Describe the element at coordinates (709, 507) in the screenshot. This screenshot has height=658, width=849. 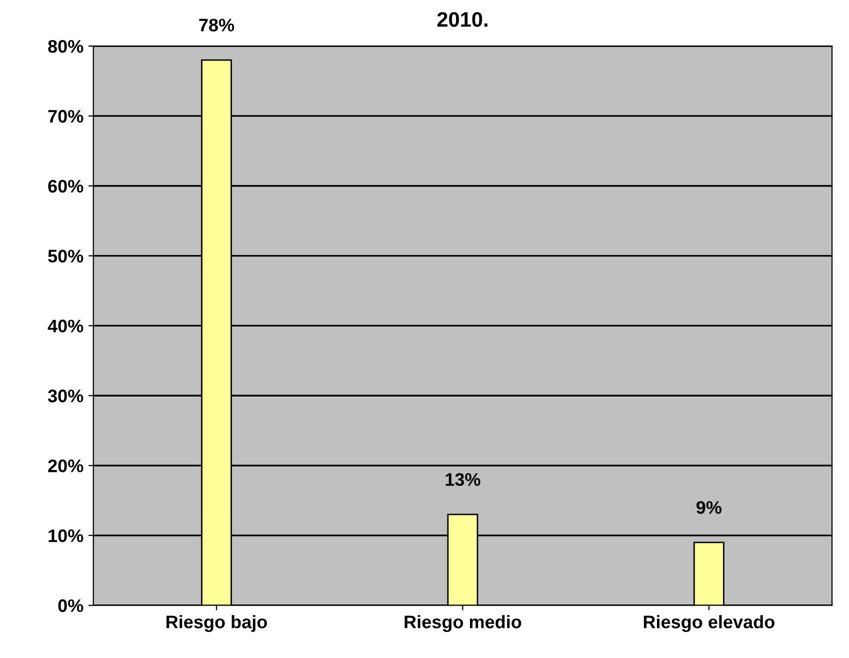
I see `data-label: 9%` at that location.